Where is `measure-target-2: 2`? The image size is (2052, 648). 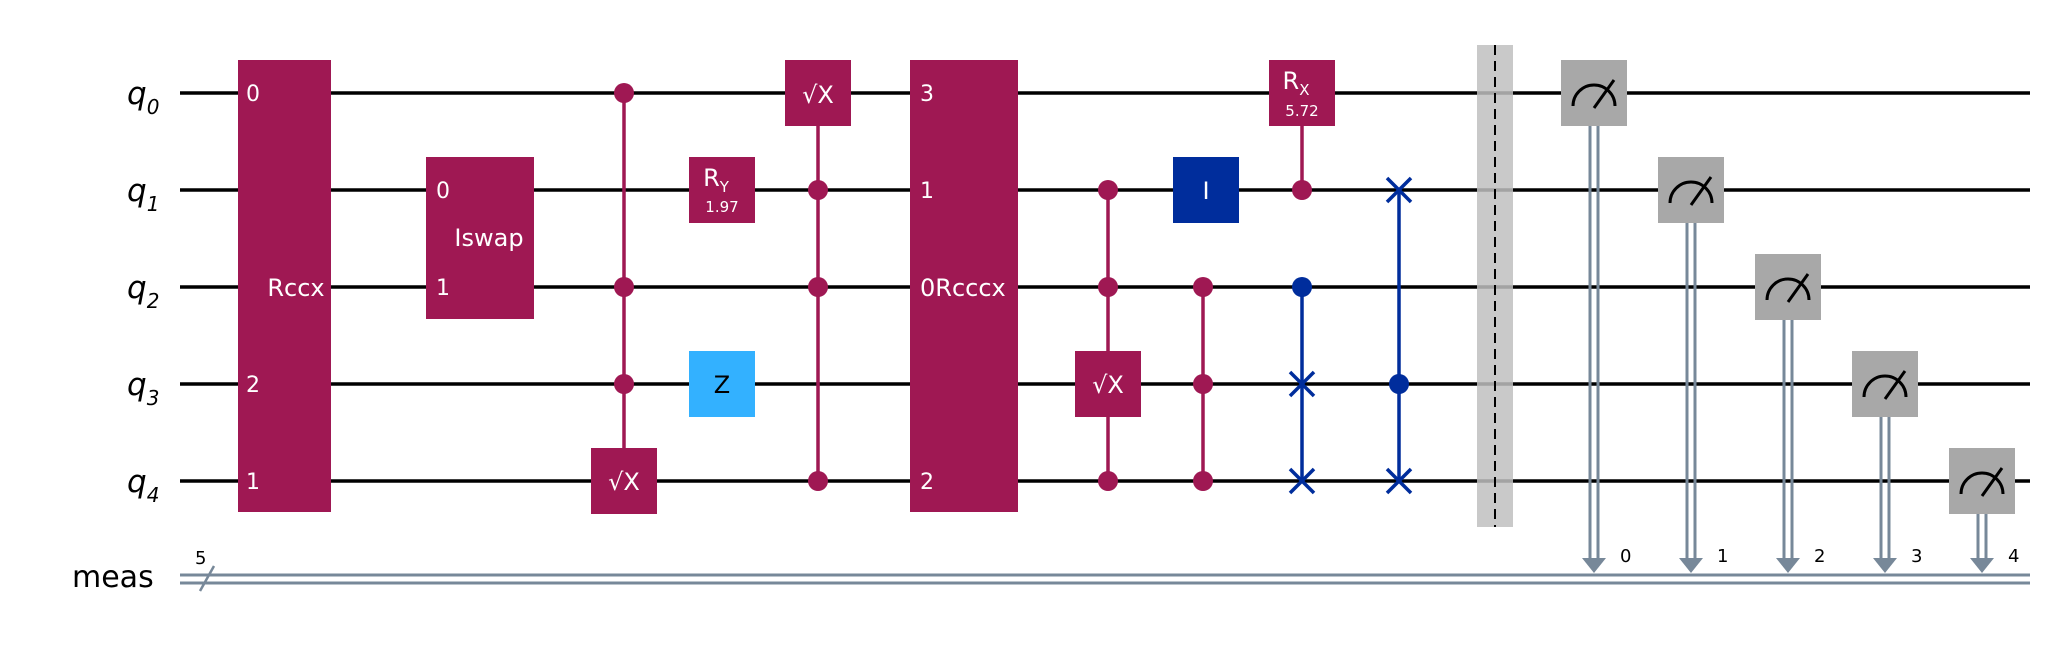 measure-target-2: 2 is located at coordinates (1819, 556).